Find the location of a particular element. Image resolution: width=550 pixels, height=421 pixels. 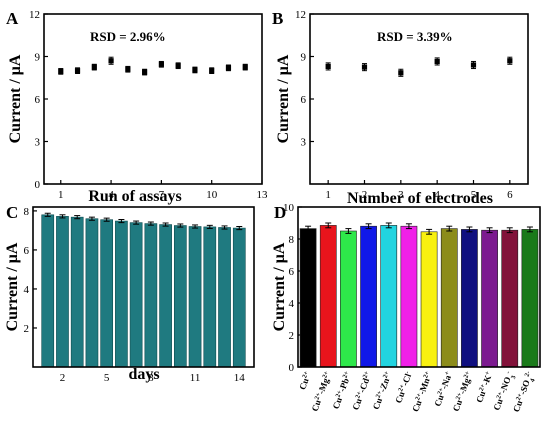

x-tick-label-B-3: 4 is located at coordinates (437, 195).